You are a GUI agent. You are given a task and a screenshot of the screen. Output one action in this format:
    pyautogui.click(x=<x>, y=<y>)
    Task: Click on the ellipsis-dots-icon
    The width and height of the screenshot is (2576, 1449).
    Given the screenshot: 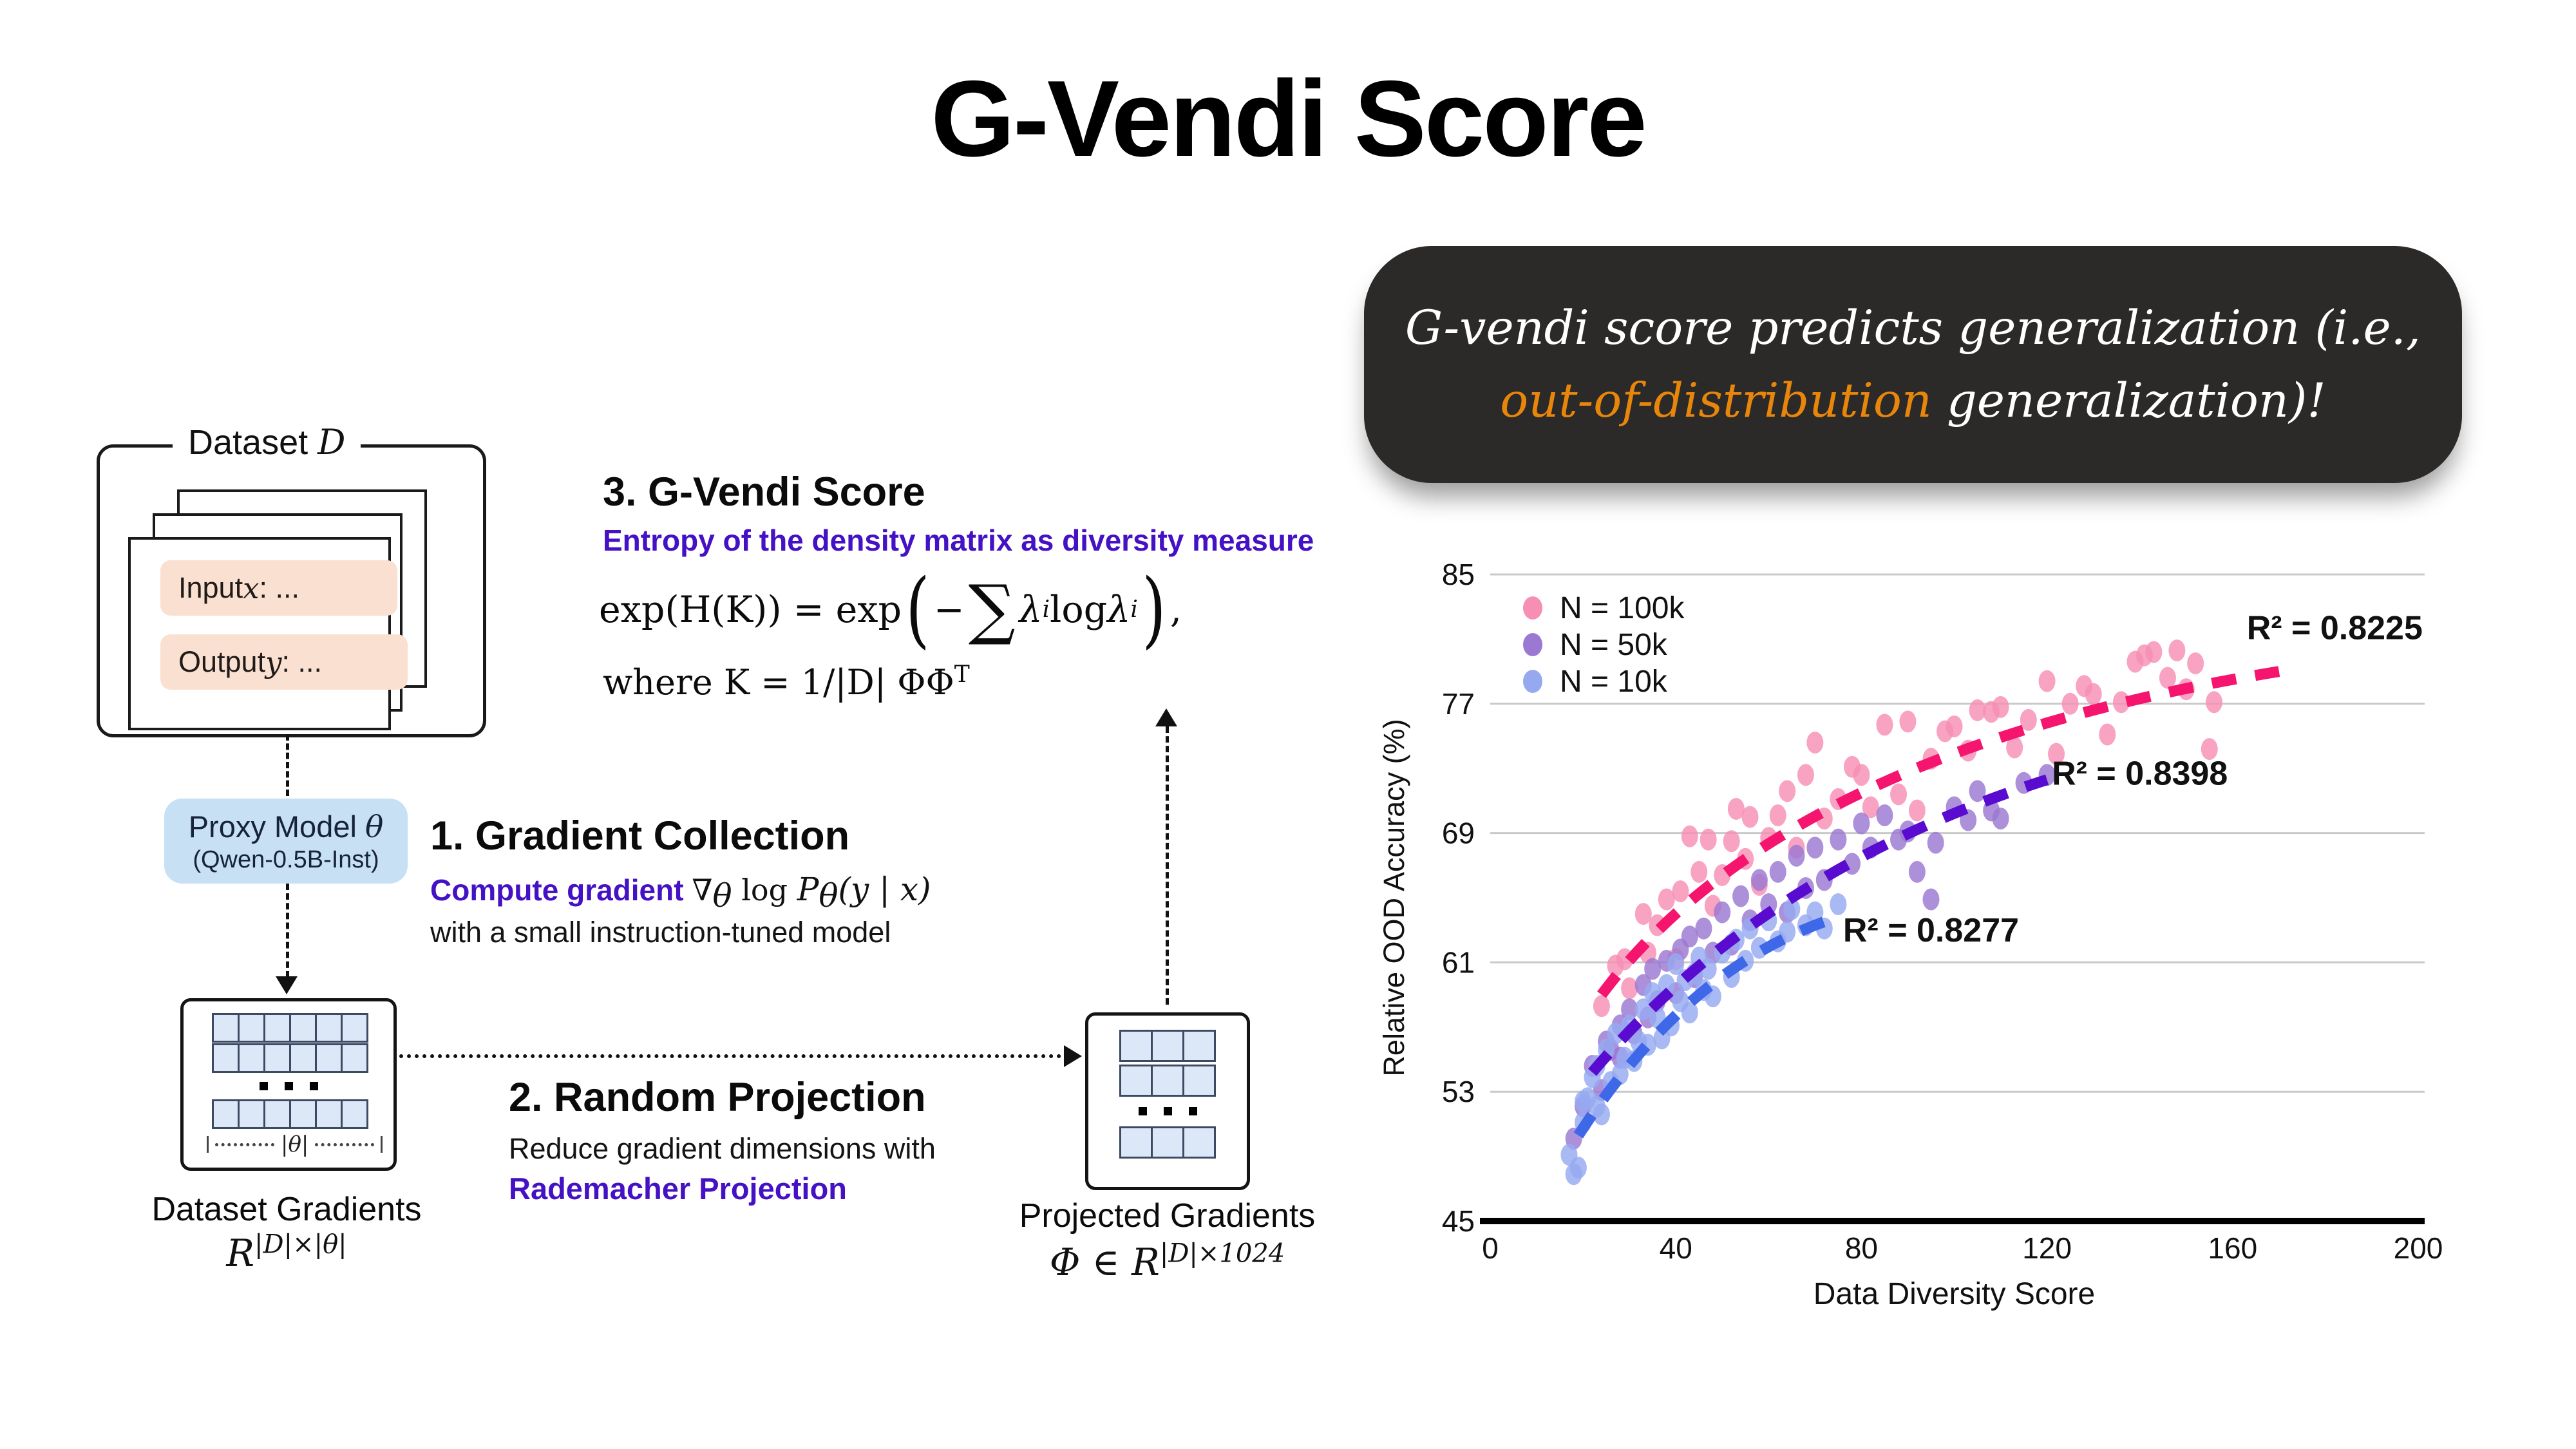 What is the action you would take?
    pyautogui.click(x=289, y=1086)
    